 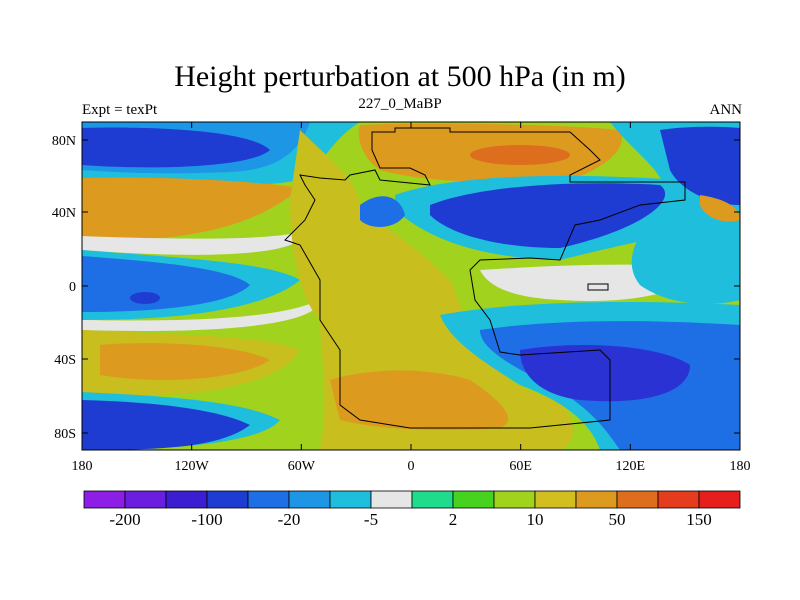 What do you see at coordinates (185, 361) in the screenshot?
I see `south-midlat-orange` at bounding box center [185, 361].